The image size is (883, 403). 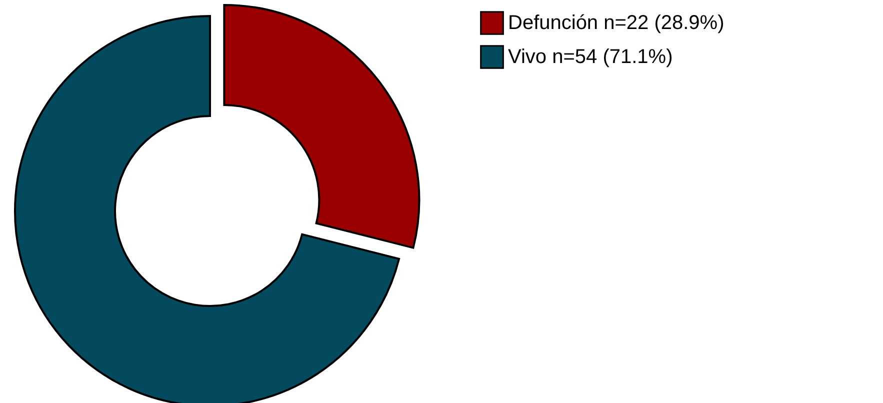 I want to click on legend-label: Defunción n=22 (28.9%), so click(x=616, y=23).